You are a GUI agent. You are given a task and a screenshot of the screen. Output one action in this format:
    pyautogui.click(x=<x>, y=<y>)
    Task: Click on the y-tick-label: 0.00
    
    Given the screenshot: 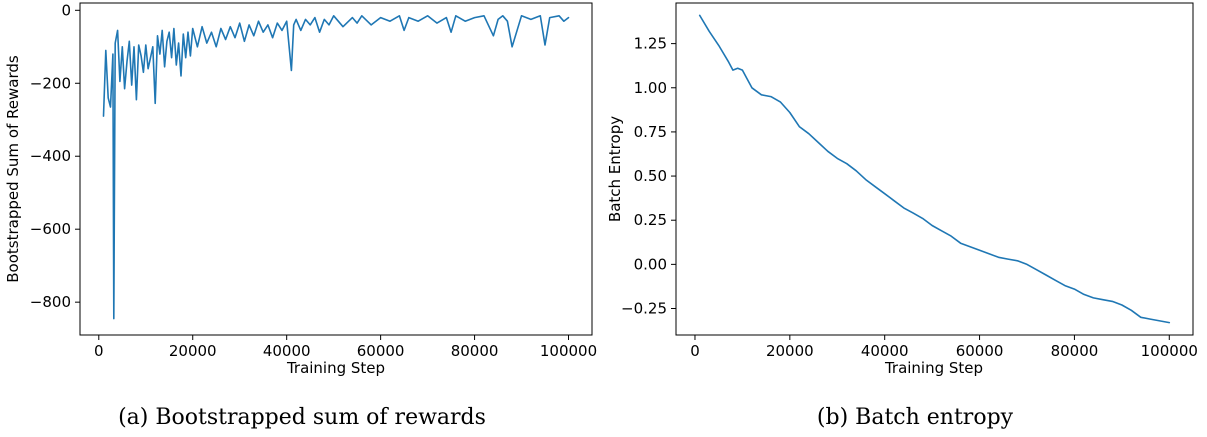 What is the action you would take?
    pyautogui.click(x=650, y=264)
    